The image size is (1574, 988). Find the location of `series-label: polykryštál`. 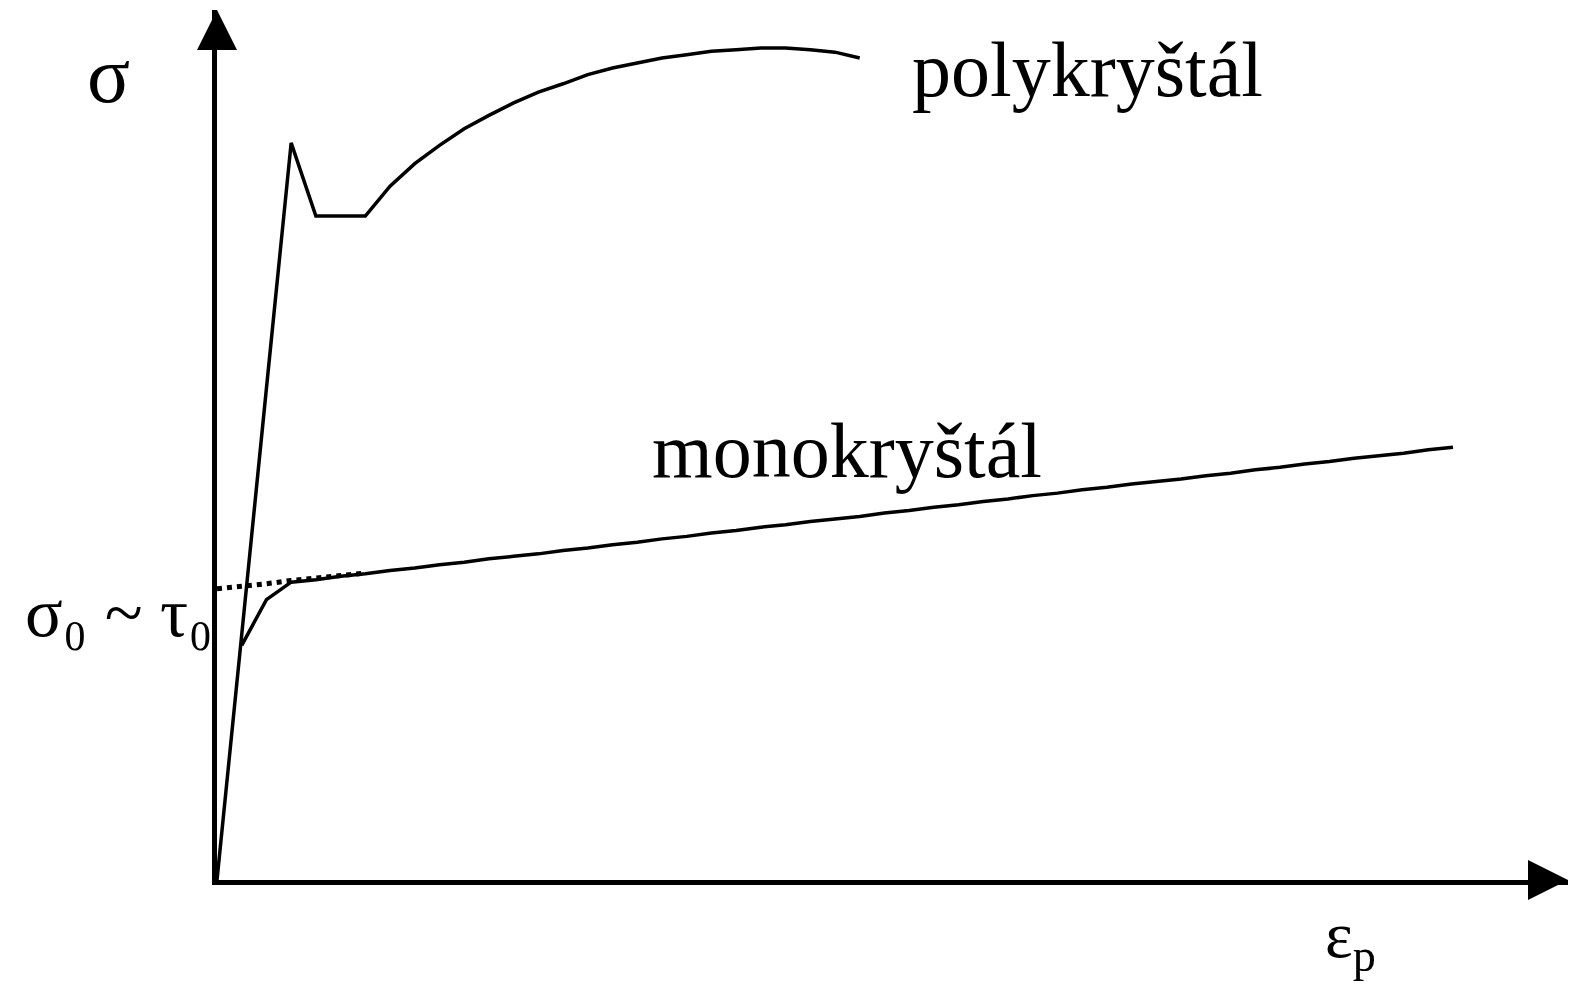

series-label: polykryštál is located at coordinates (1087, 69).